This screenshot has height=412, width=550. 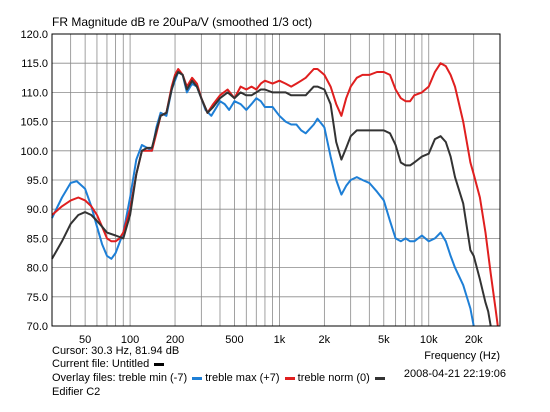 What do you see at coordinates (37, 269) in the screenshot?
I see `y-tick-label: 80.0` at bounding box center [37, 269].